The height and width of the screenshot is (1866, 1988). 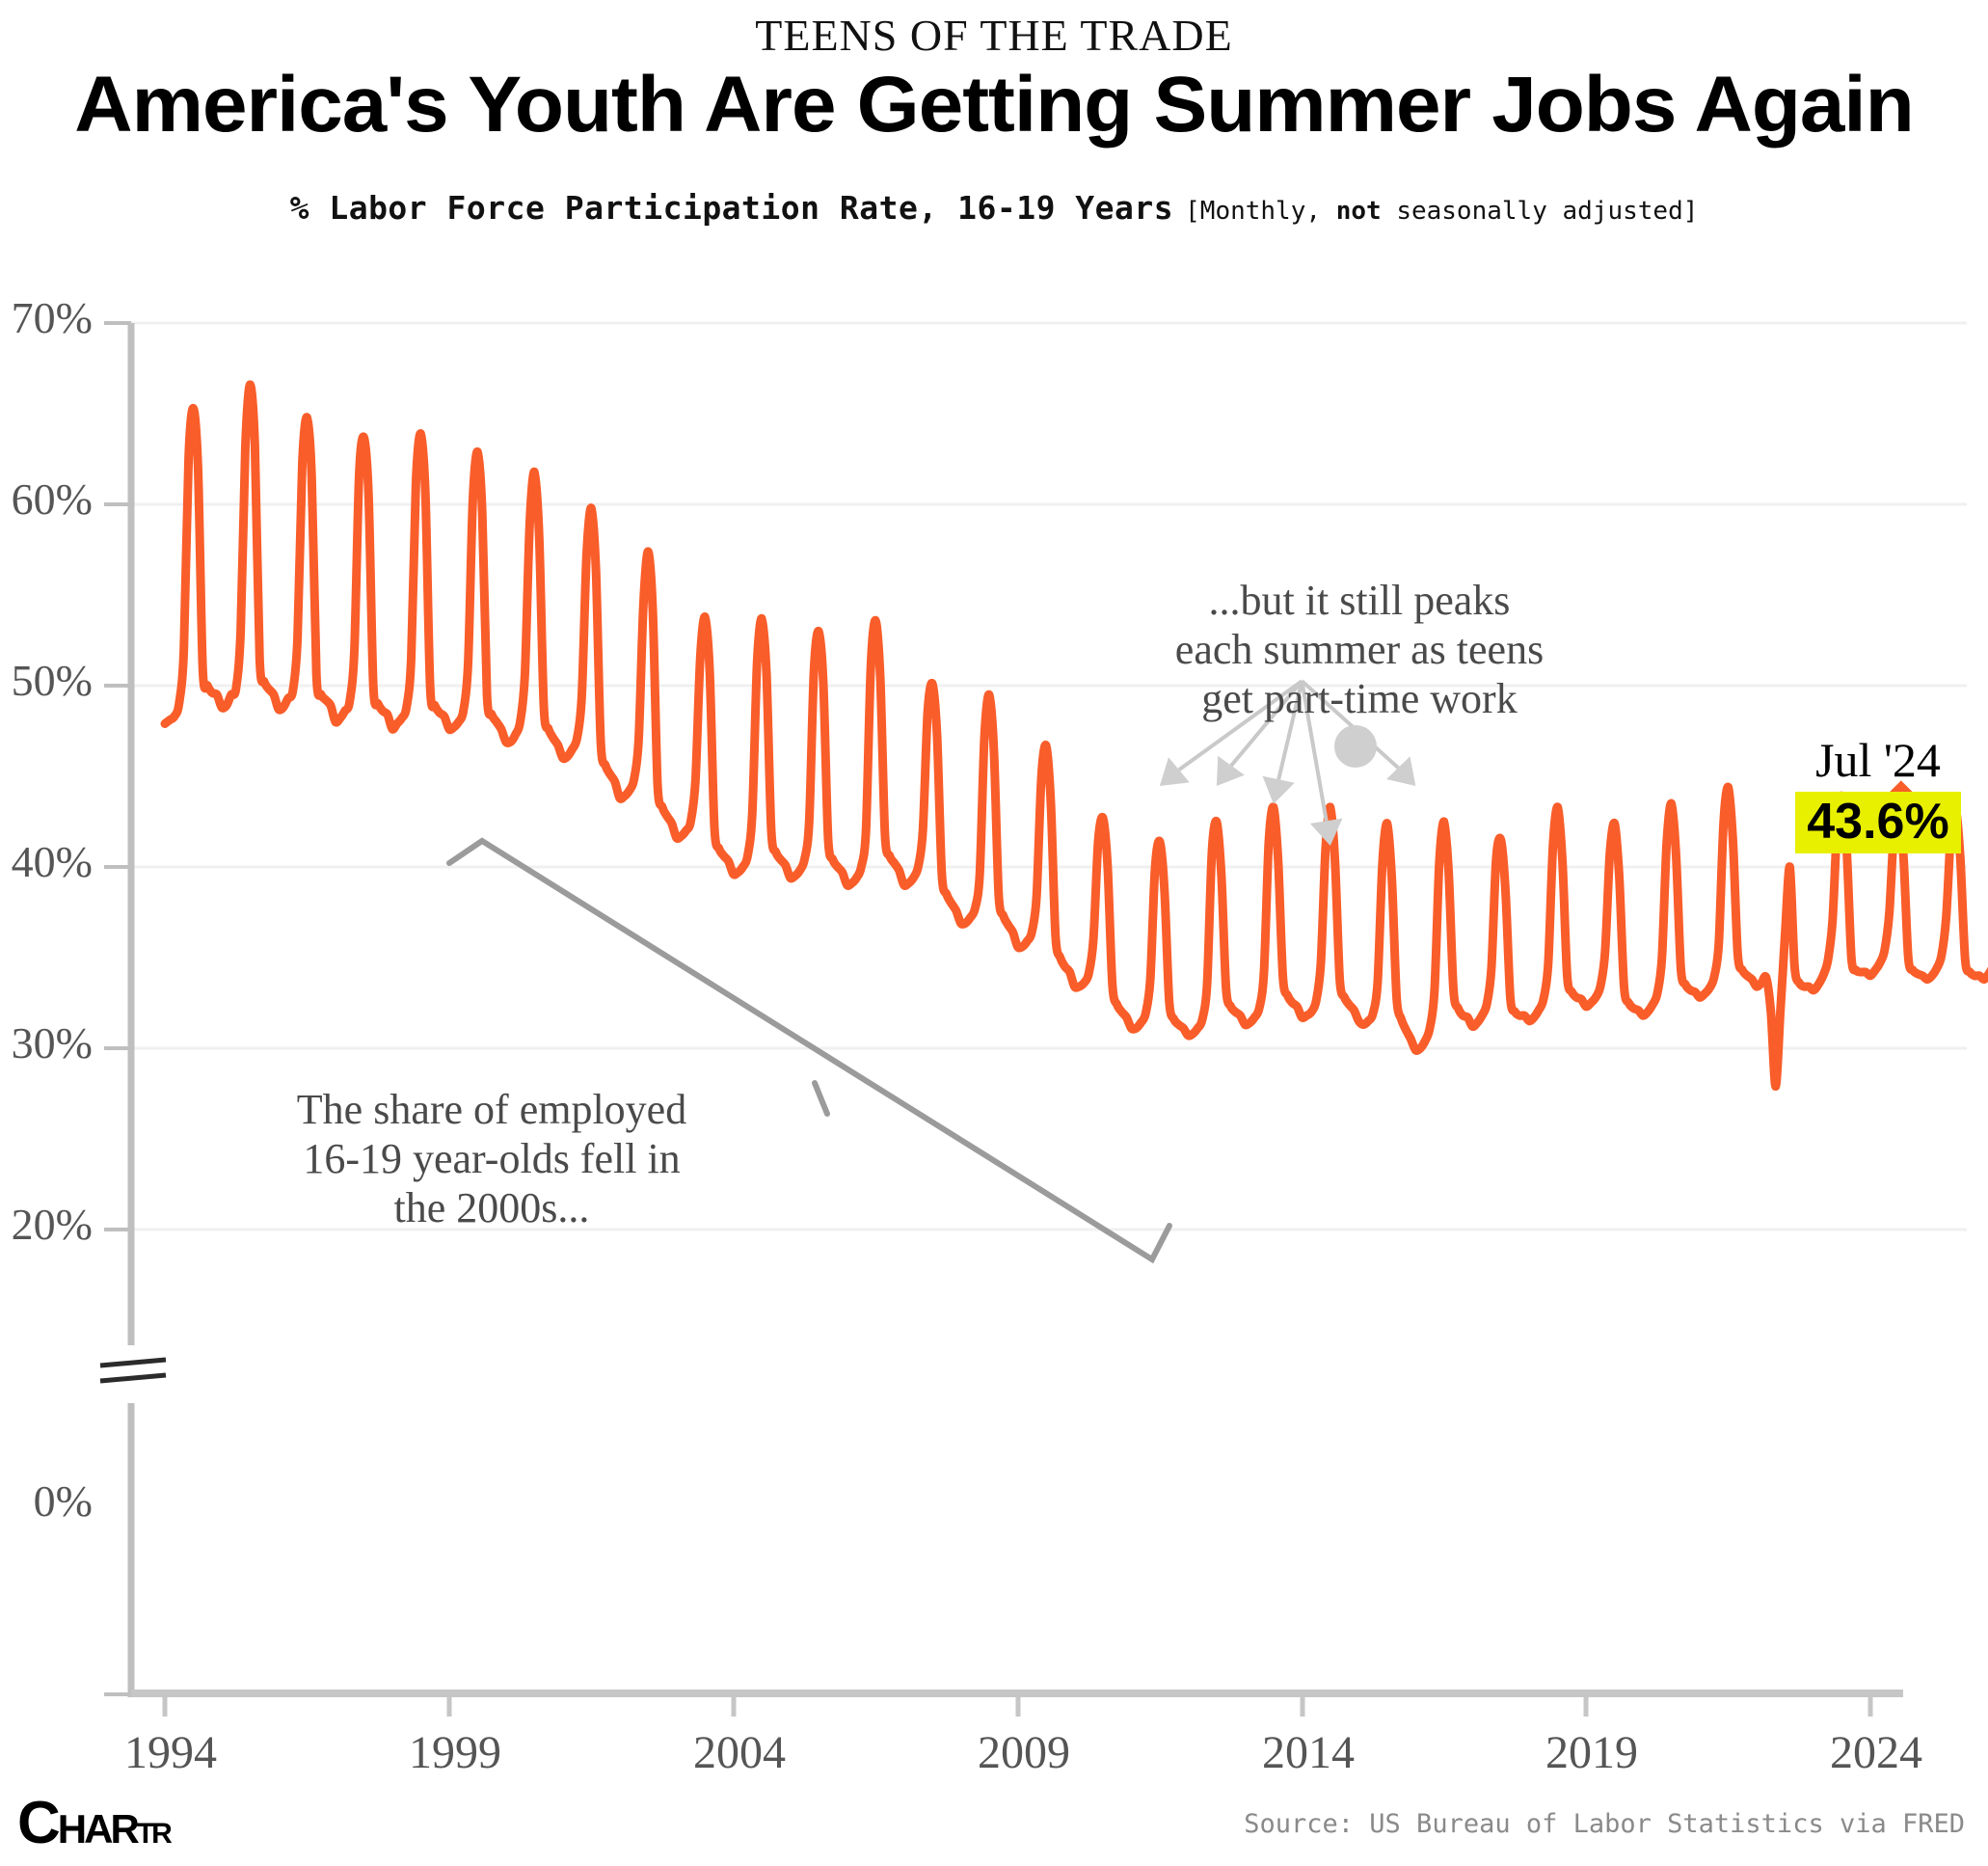 I want to click on chartr-logo: CHARTR, so click(x=95, y=1823).